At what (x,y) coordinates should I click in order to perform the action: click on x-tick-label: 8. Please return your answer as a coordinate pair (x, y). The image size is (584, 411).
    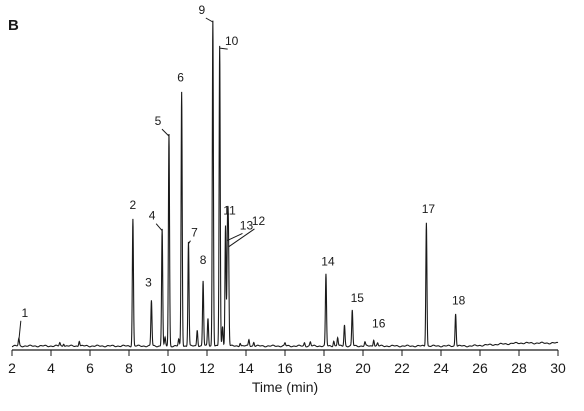
    Looking at the image, I should click on (129, 368).